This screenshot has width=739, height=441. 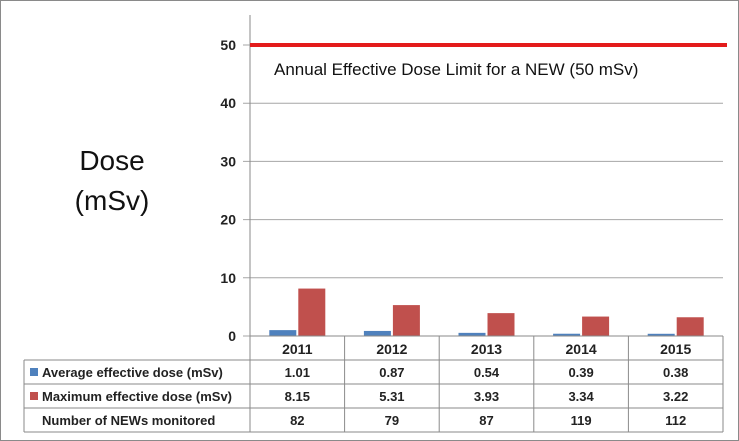 What do you see at coordinates (297, 420) in the screenshot?
I see `table-cell: 82` at bounding box center [297, 420].